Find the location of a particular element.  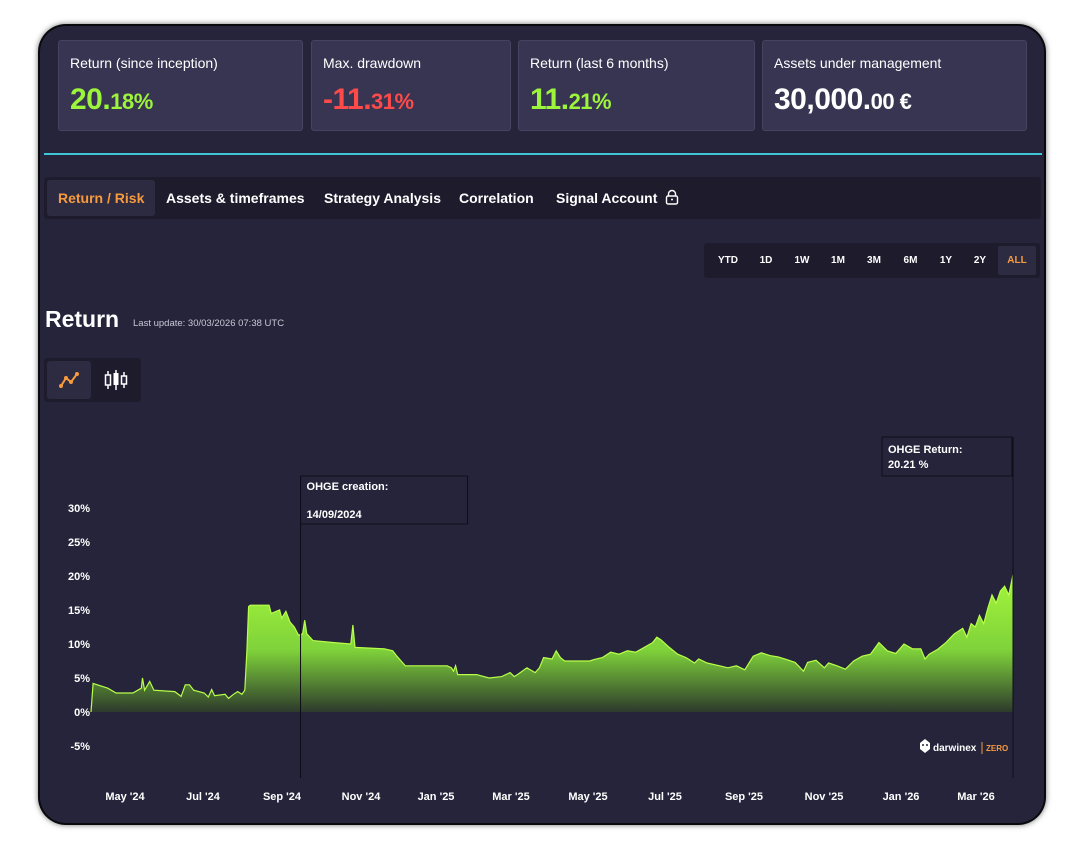

tab-assets-timeframes: Assets & timeframes is located at coordinates (235, 198).